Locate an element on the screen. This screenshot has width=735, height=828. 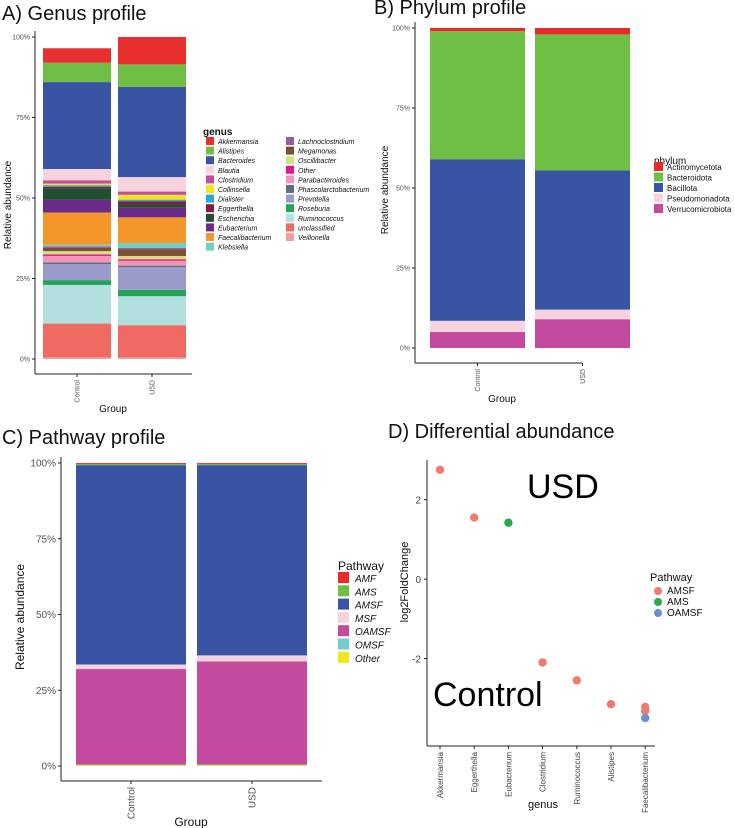
pathway-xlabel: Group is located at coordinates (191, 821).